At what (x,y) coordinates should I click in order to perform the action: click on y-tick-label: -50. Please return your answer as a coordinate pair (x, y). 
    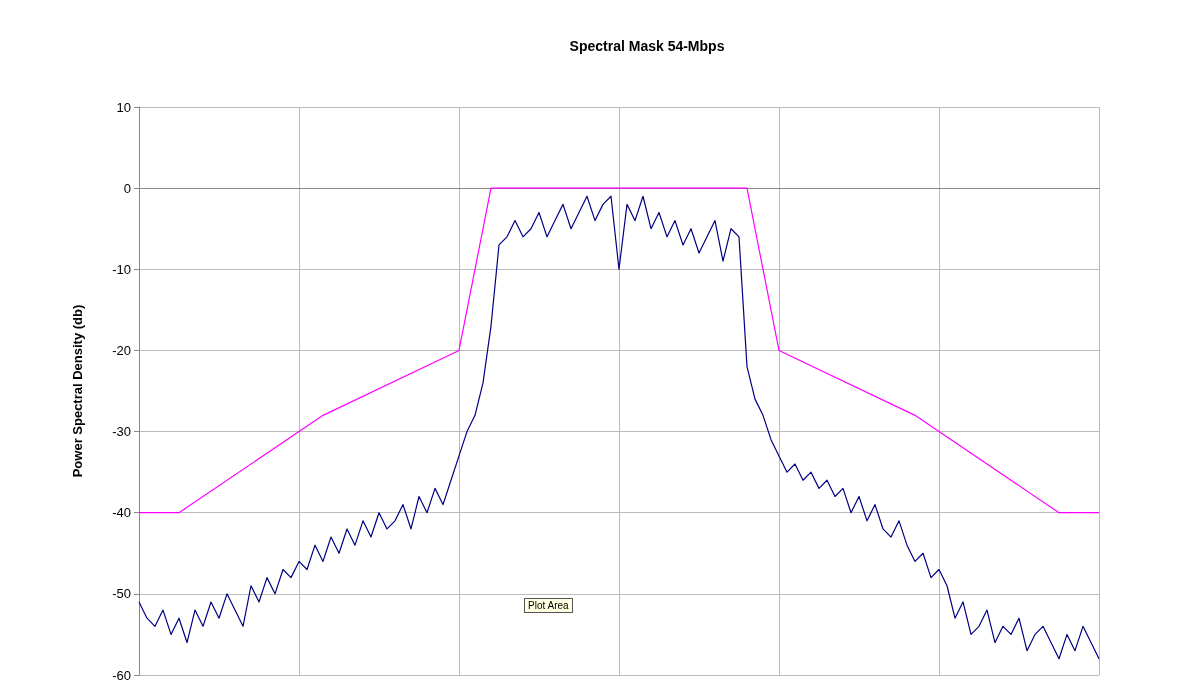
    Looking at the image, I should click on (121, 594).